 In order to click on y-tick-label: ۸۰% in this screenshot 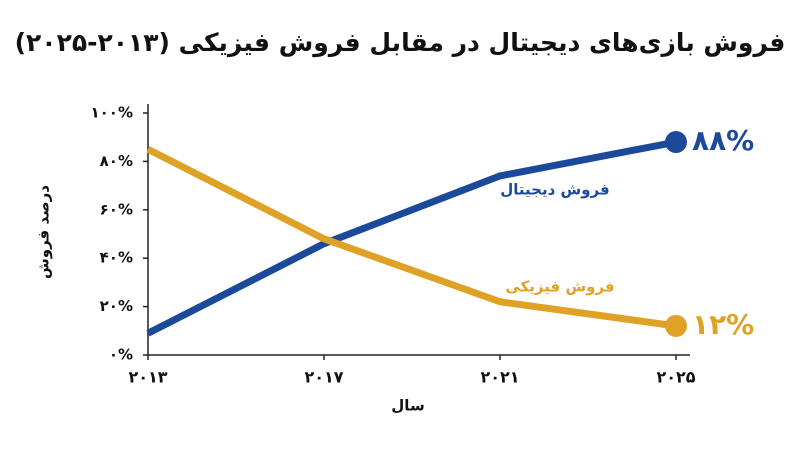, I will do `click(116, 161)`.